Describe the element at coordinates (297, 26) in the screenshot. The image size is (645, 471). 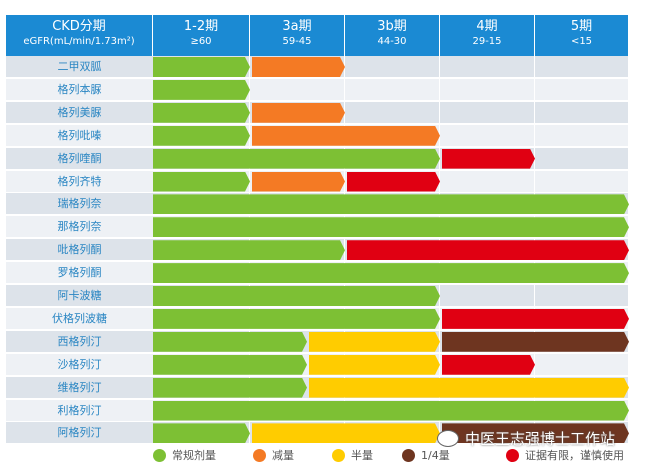
I see `stage-label: 3a期` at that location.